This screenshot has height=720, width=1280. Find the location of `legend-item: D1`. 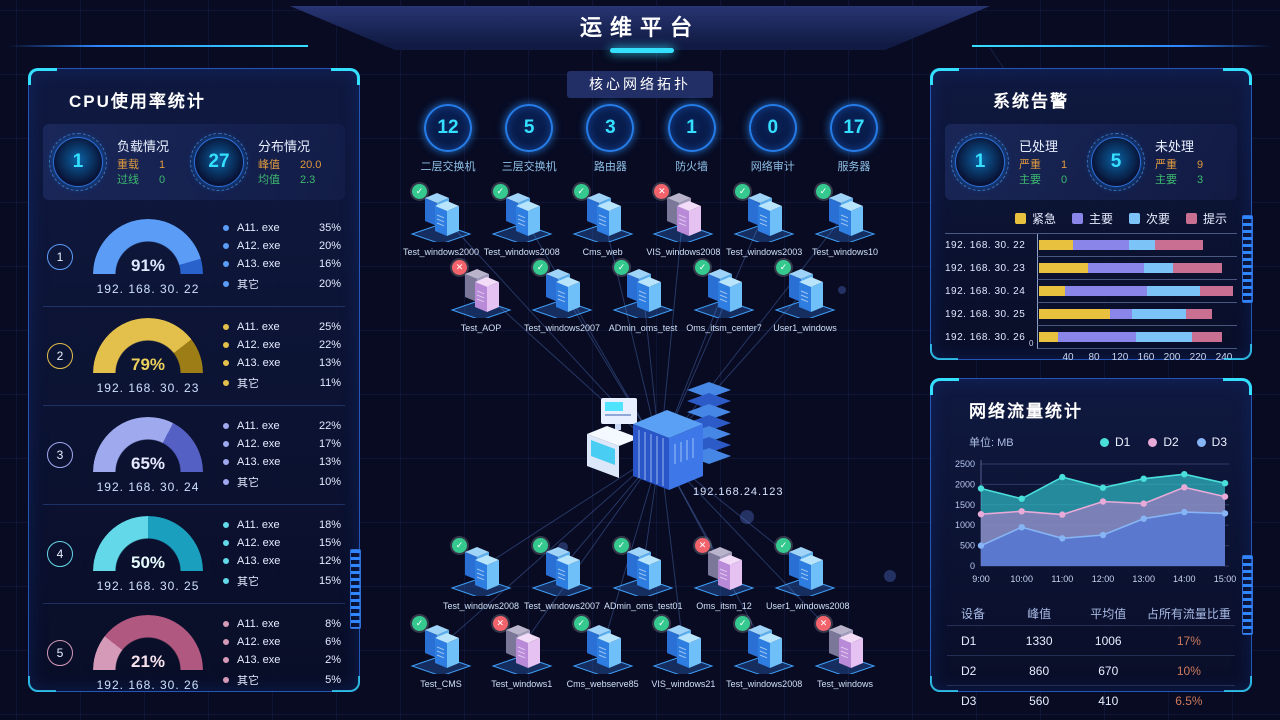

legend-item: D1 is located at coordinates (1114, 442).